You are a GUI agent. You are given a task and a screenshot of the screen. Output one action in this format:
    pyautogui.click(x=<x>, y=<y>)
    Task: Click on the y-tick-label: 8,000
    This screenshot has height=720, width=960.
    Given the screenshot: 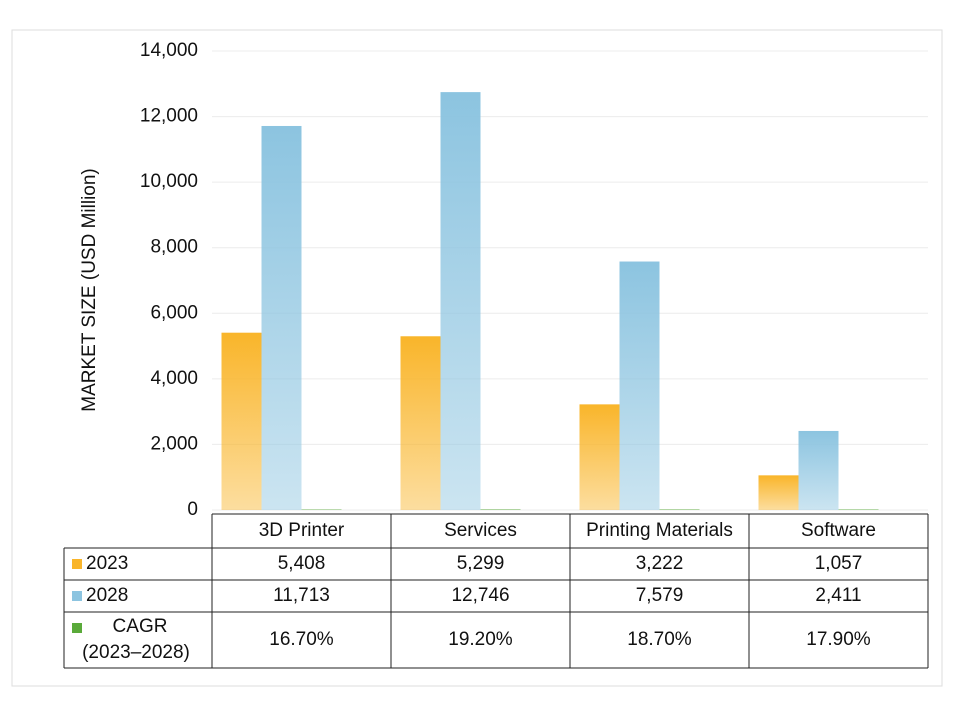 What is the action you would take?
    pyautogui.click(x=174, y=247)
    